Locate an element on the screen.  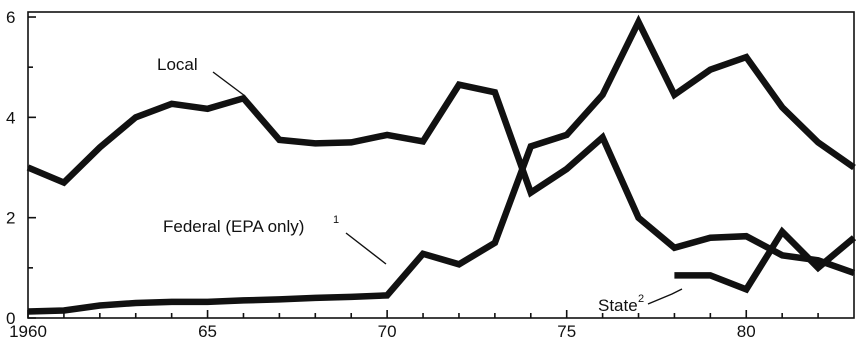
series-label-state: State is located at coordinates (618, 305).